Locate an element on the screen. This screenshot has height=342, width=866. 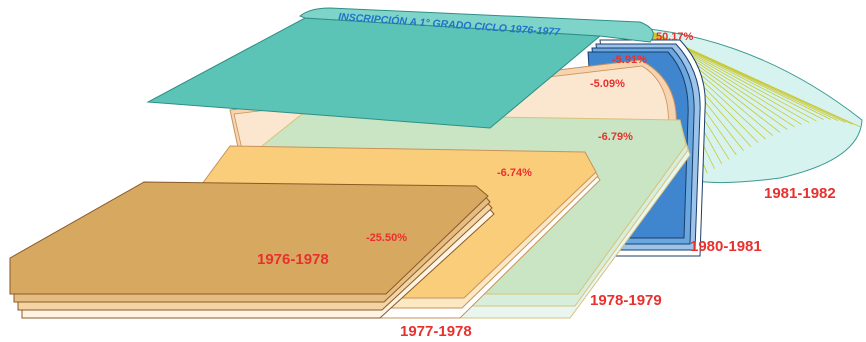
pct-label-1980-1981: -5.91% is located at coordinates (629, 60).